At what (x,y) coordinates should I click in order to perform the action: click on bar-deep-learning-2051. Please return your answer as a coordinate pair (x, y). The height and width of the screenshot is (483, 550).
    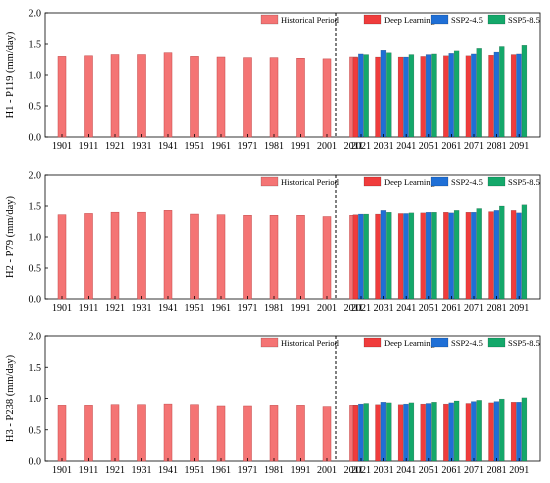
    Looking at the image, I should click on (423, 432).